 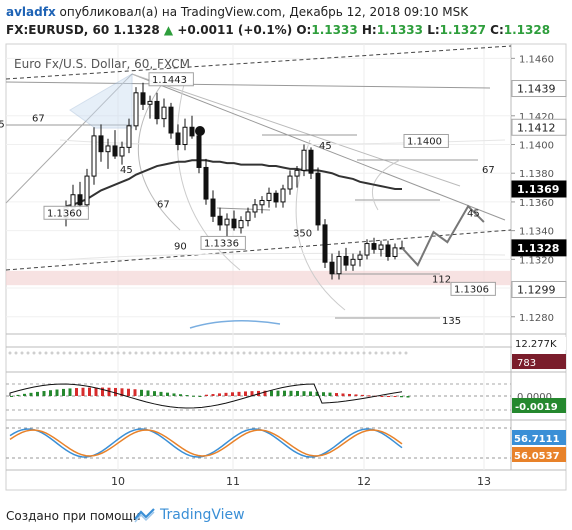 I want to click on time-tick-label: 10, so click(x=118, y=481).